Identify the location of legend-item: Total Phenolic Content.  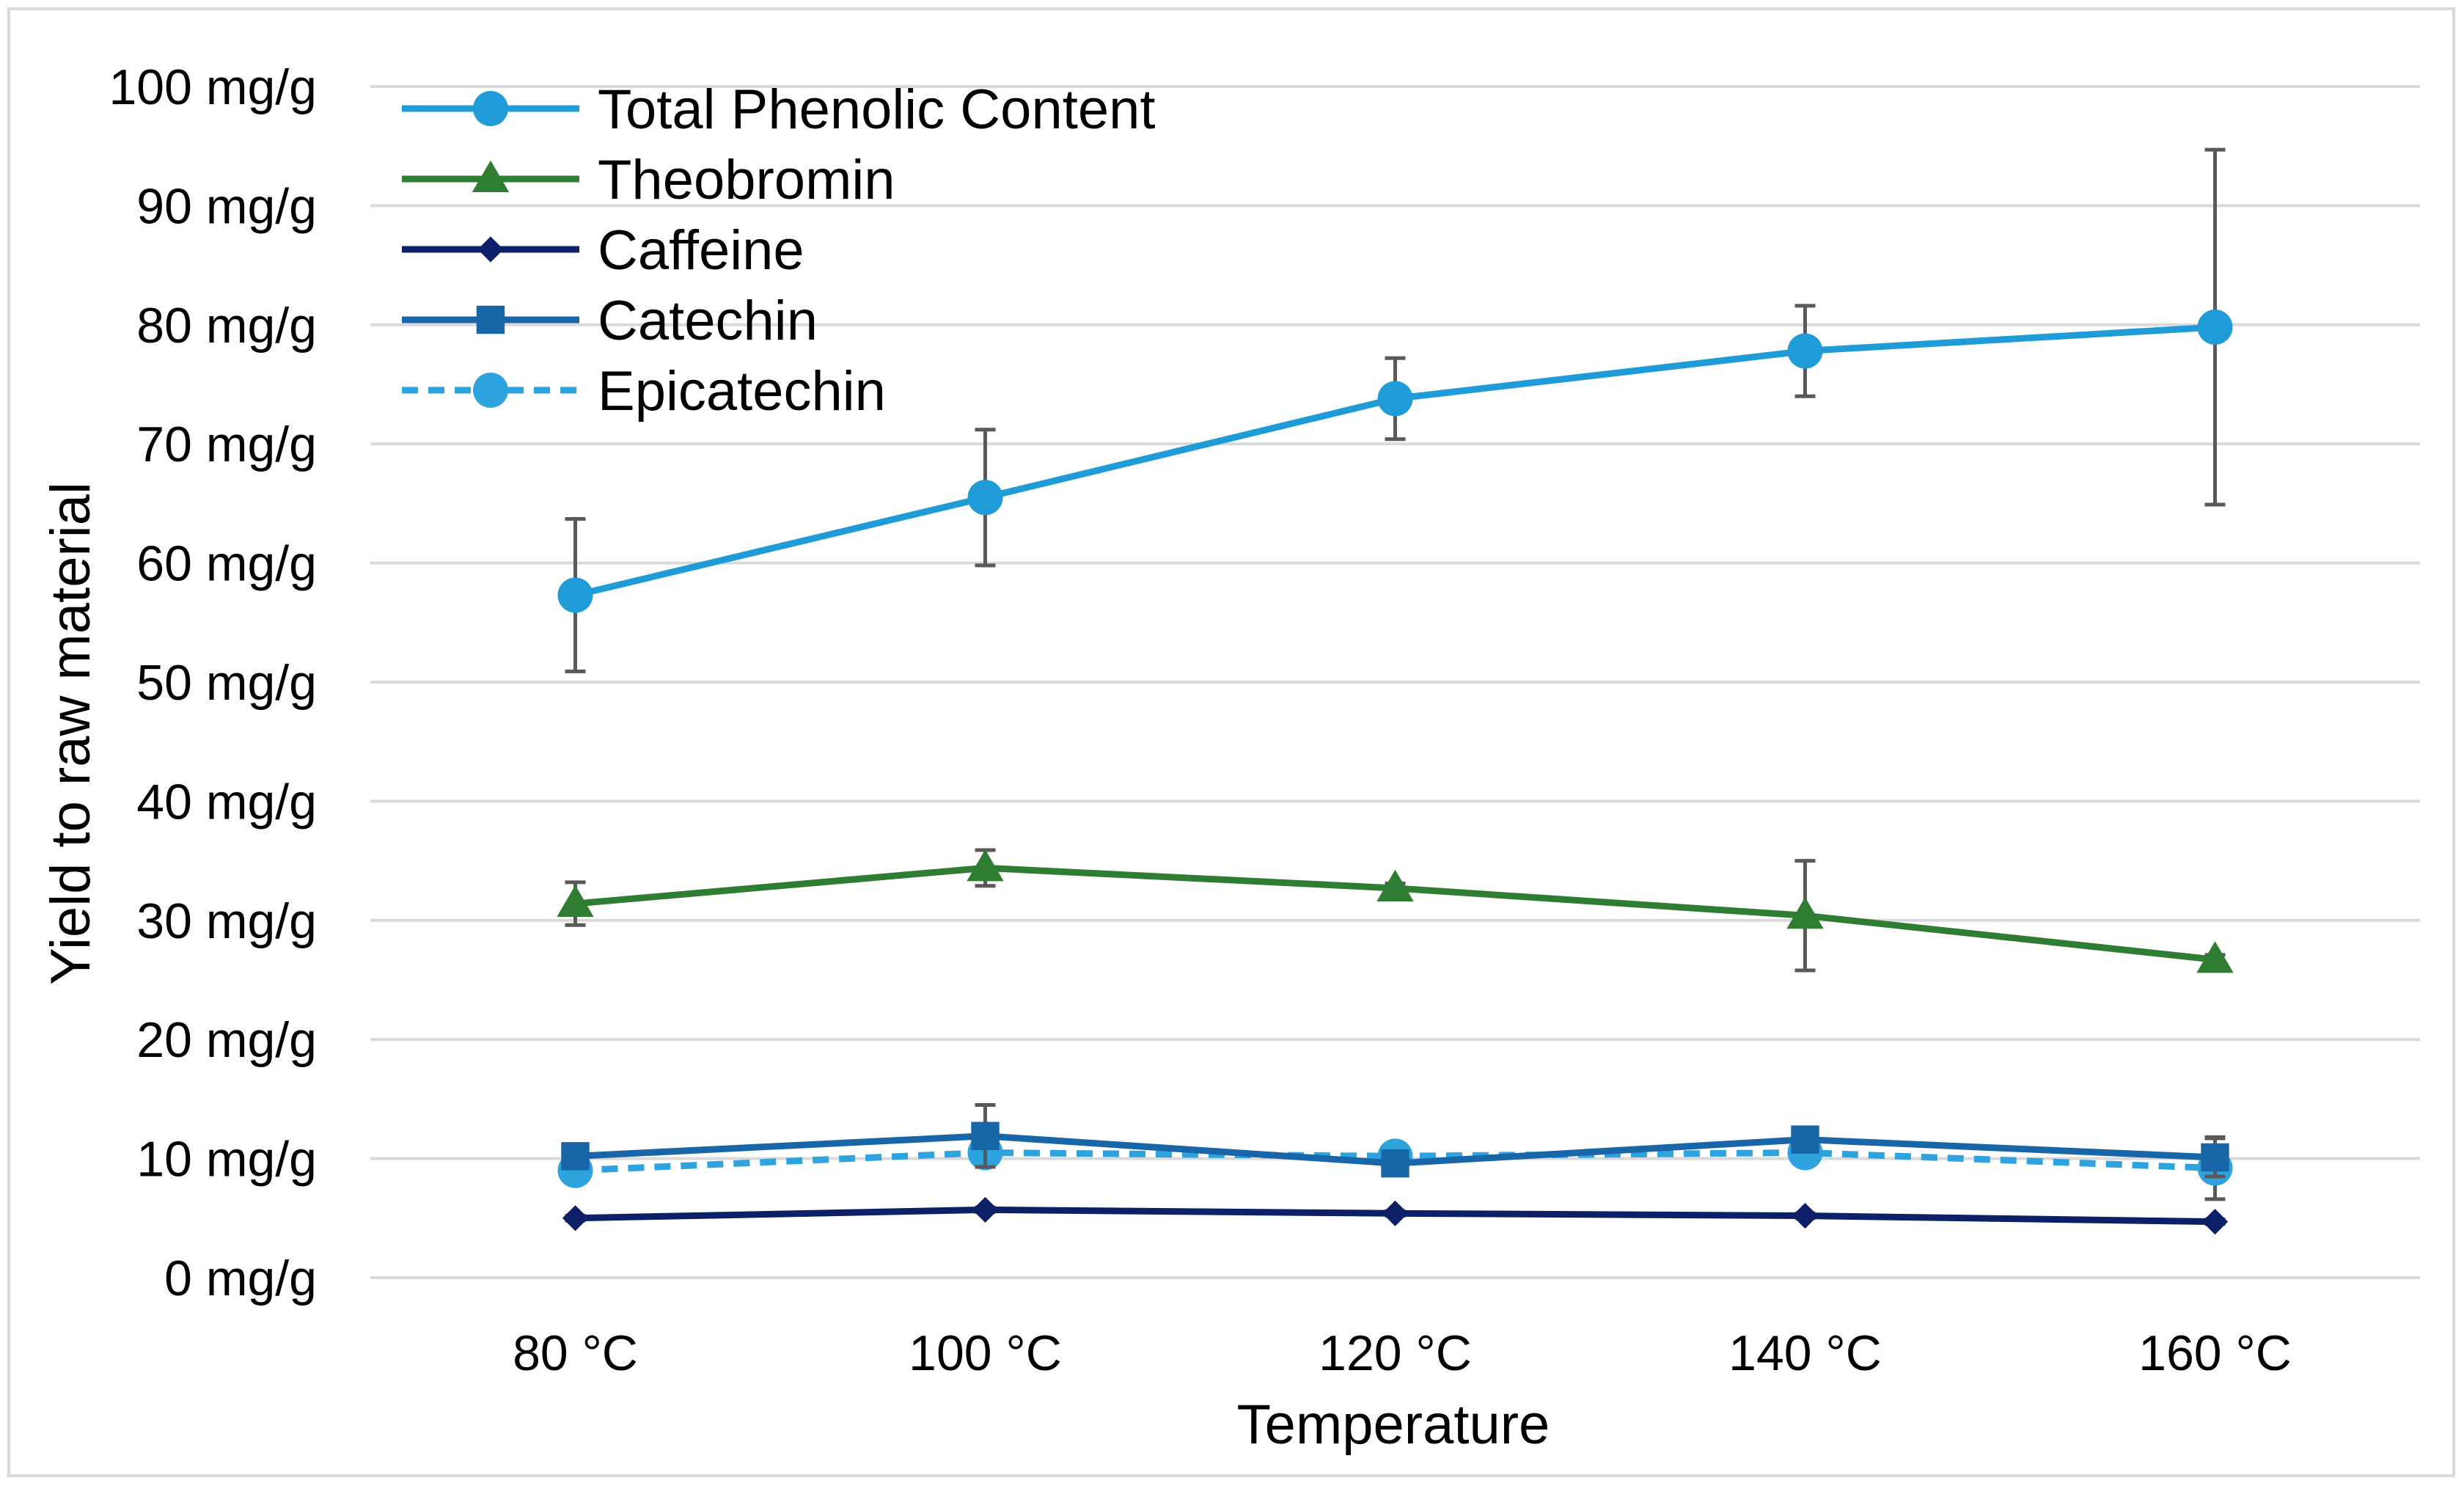
(778, 109).